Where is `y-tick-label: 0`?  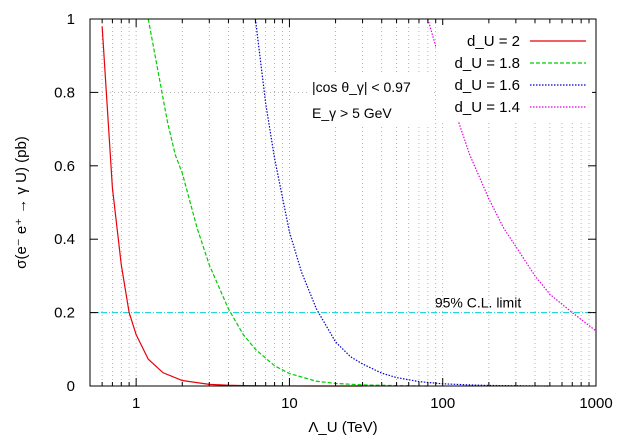 y-tick-label: 0 is located at coordinates (71, 386).